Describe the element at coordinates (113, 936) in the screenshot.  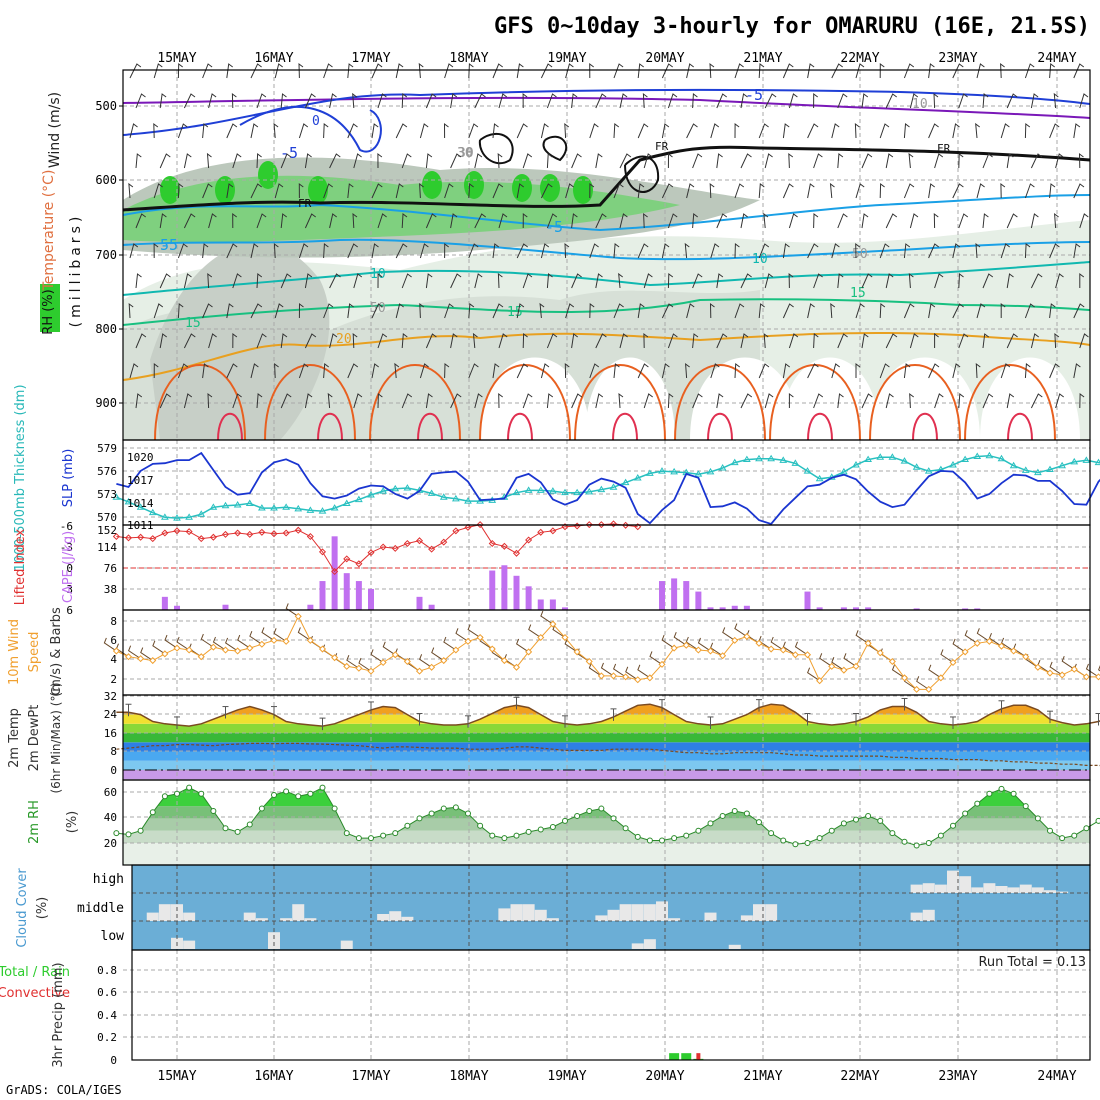
I see `cloud-level-label-2: low` at that location.